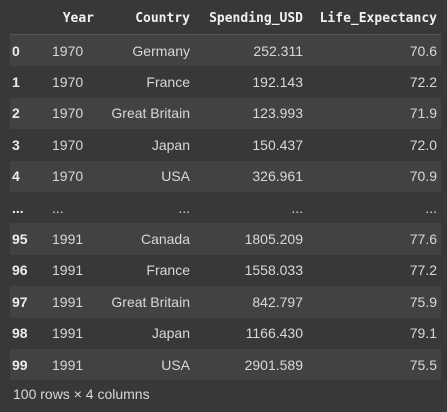  What do you see at coordinates (29, 333) in the screenshot?
I see `row-index: 98` at bounding box center [29, 333].